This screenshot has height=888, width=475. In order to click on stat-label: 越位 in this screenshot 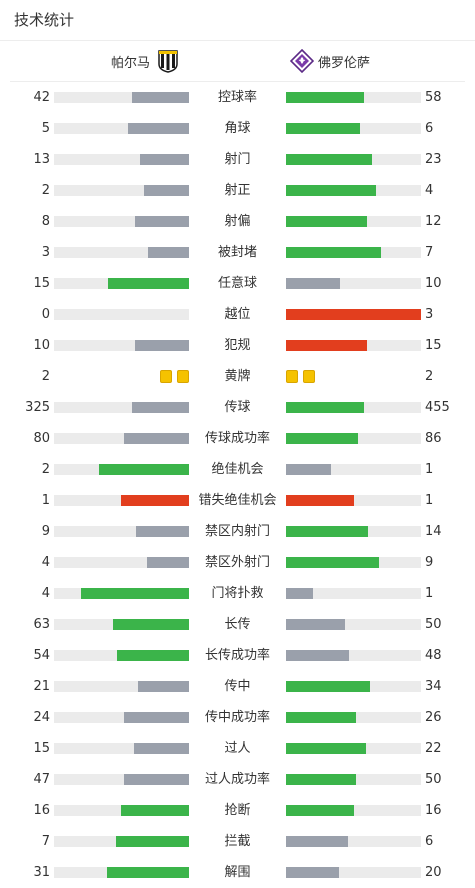, I will do `click(237, 314)`.